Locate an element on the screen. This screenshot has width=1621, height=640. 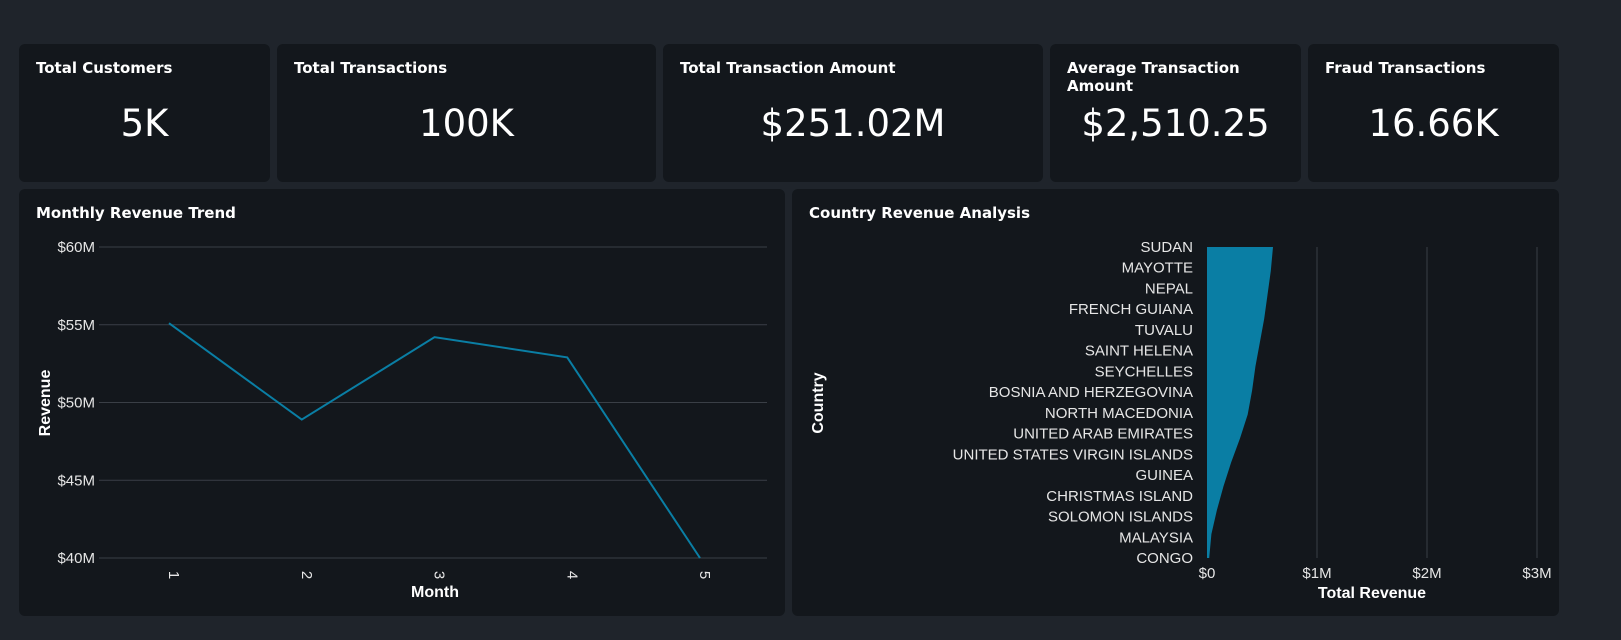
kpi-card-fraud-transactions: Fraud Transactions 16.66K is located at coordinates (1433, 113).